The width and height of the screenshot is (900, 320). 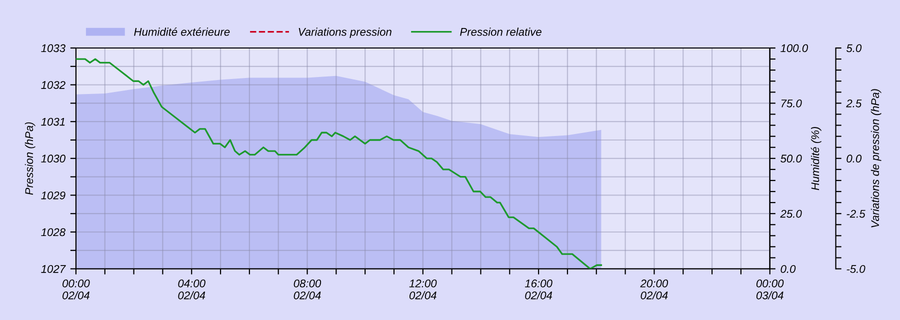 What do you see at coordinates (423, 290) in the screenshot?
I see `x-tick-label: 12:00 02/04` at bounding box center [423, 290].